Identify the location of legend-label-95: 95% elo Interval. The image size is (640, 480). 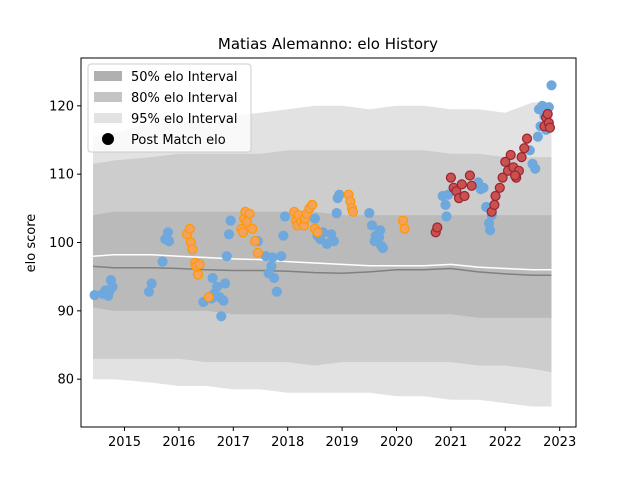
(184, 119).